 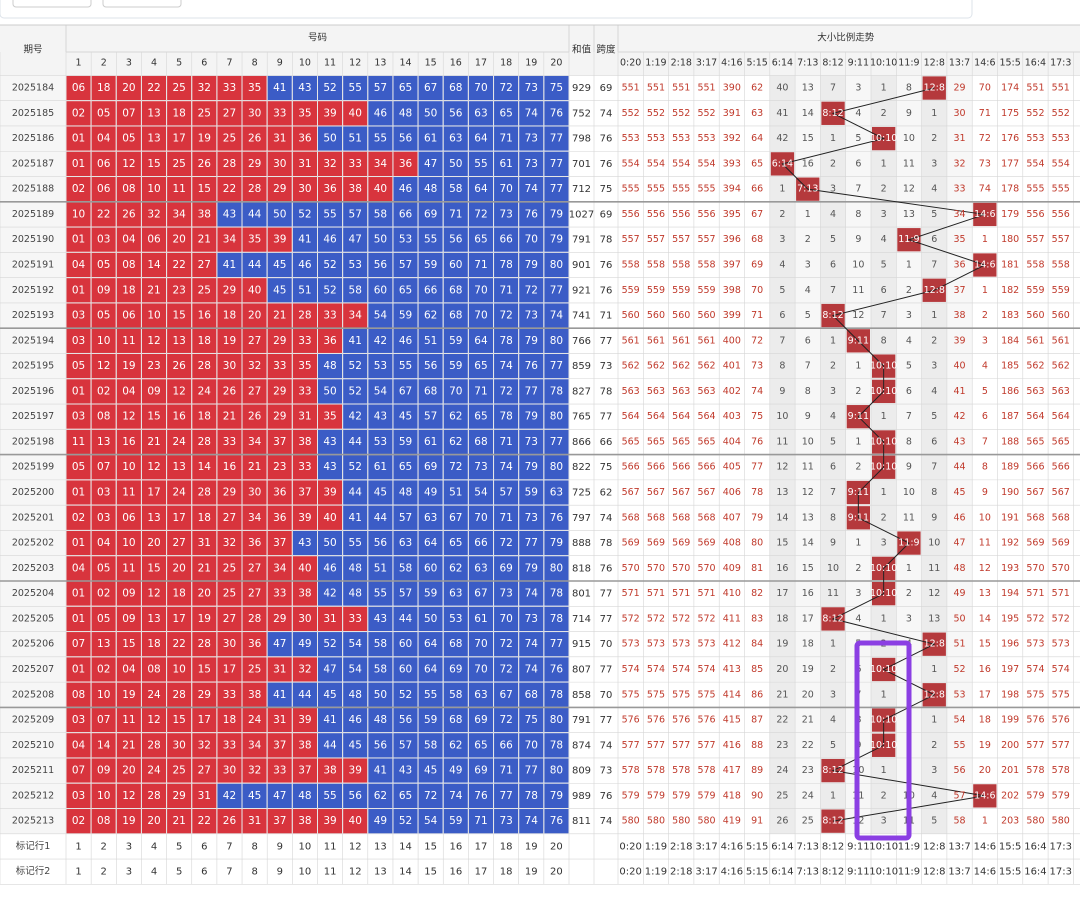 What do you see at coordinates (330, 189) in the screenshot?
I see `ball-number: 36` at bounding box center [330, 189].